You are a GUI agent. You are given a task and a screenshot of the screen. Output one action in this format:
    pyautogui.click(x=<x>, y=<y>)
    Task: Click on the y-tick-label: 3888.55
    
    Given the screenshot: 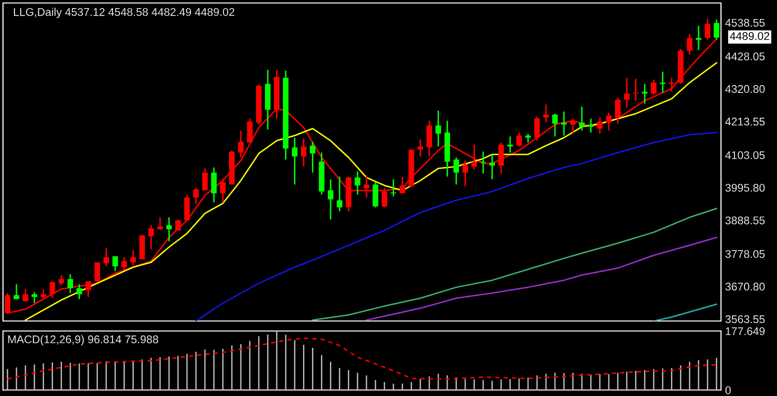 What is the action you would take?
    pyautogui.click(x=745, y=220)
    